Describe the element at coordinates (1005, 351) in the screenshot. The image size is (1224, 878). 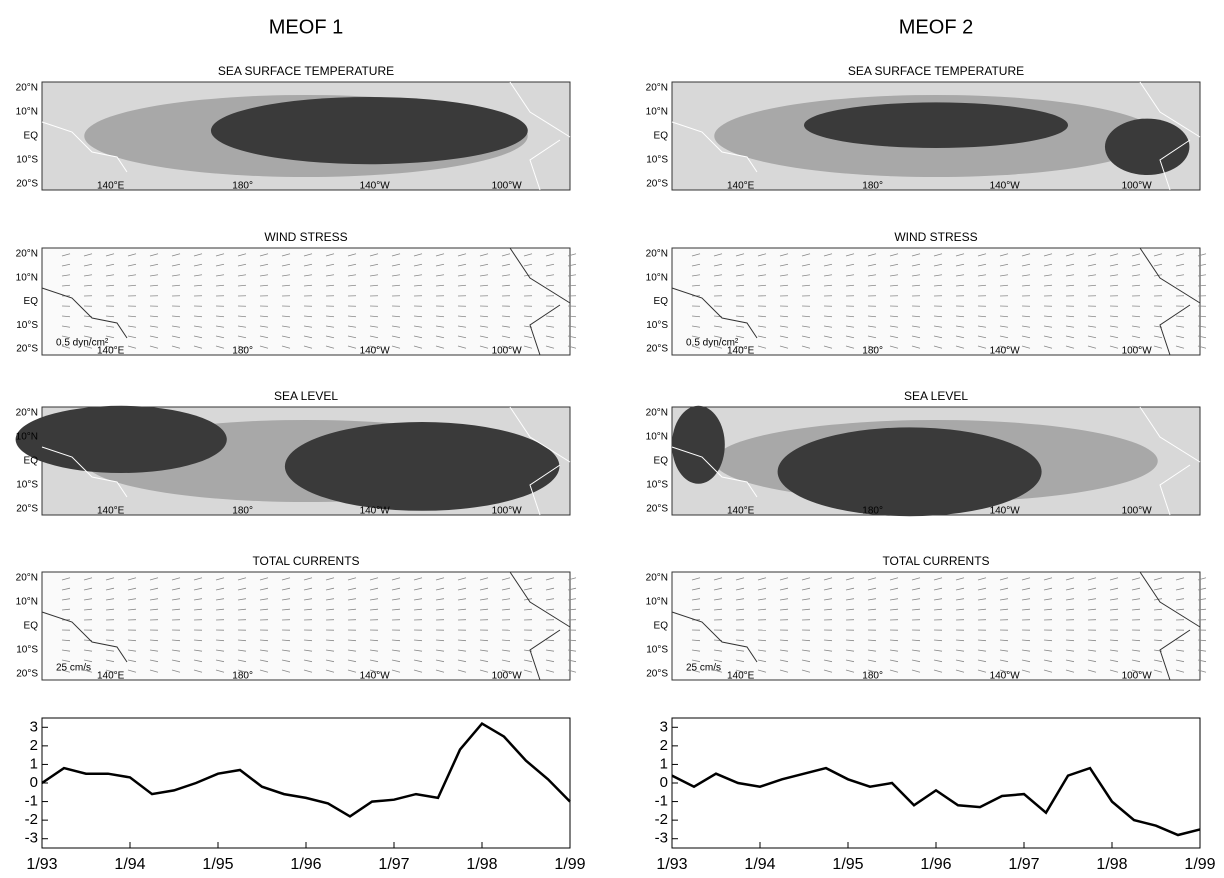
I see `lon-label: 140°W` at that location.